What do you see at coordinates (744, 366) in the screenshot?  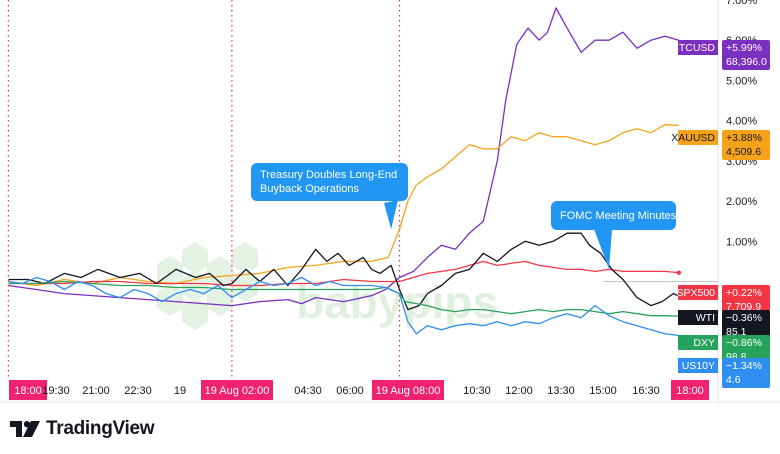 I see `price-label-change-us10y: −1.34%` at bounding box center [744, 366].